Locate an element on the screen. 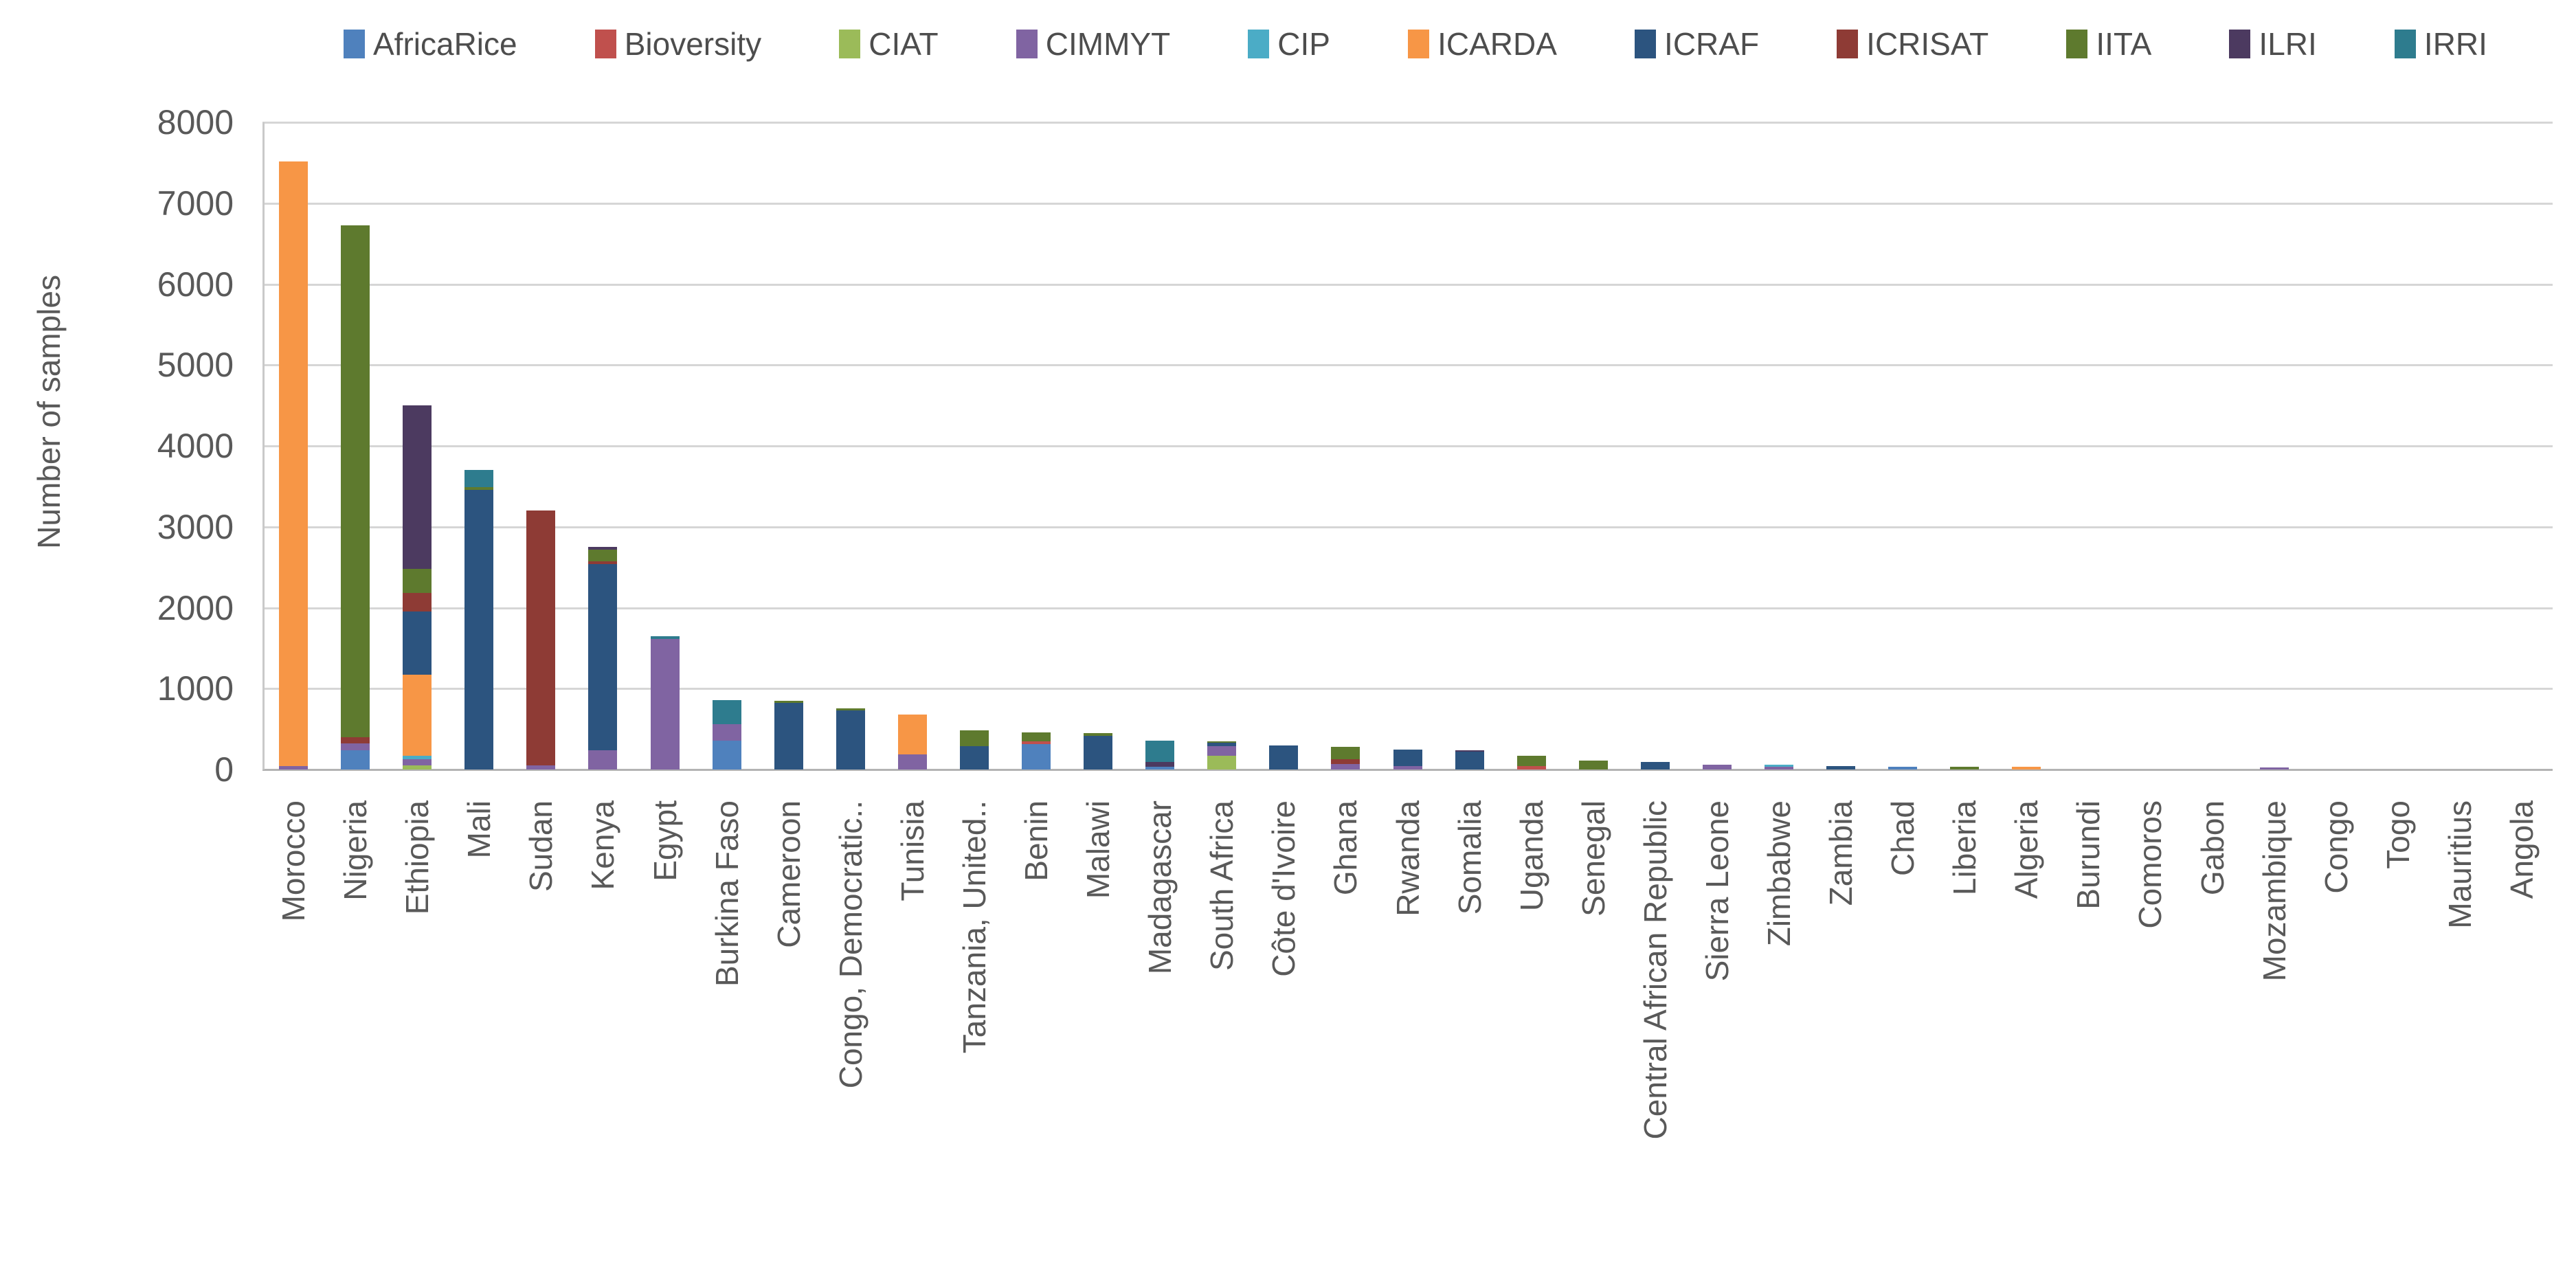 Image resolution: width=2576 pixels, height=1280 pixels. bar-segment-icraf-c-te-d-ivoire is located at coordinates (1284, 758).